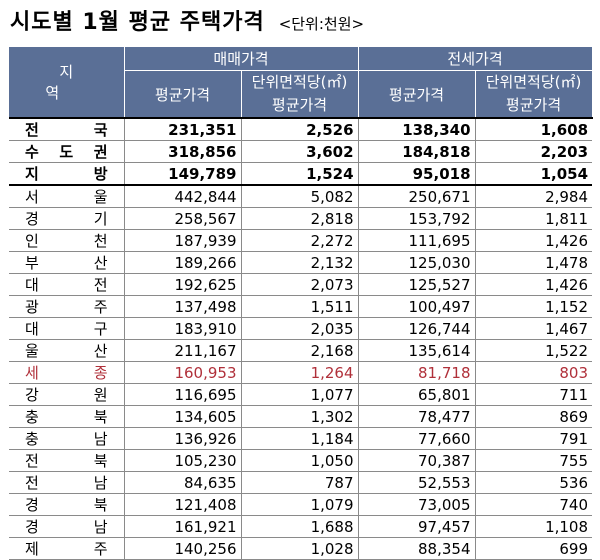 This screenshot has height=560, width=600. I want to click on table-row: 광 주 137,498 1,511 100,497 1,152, so click(301, 306).